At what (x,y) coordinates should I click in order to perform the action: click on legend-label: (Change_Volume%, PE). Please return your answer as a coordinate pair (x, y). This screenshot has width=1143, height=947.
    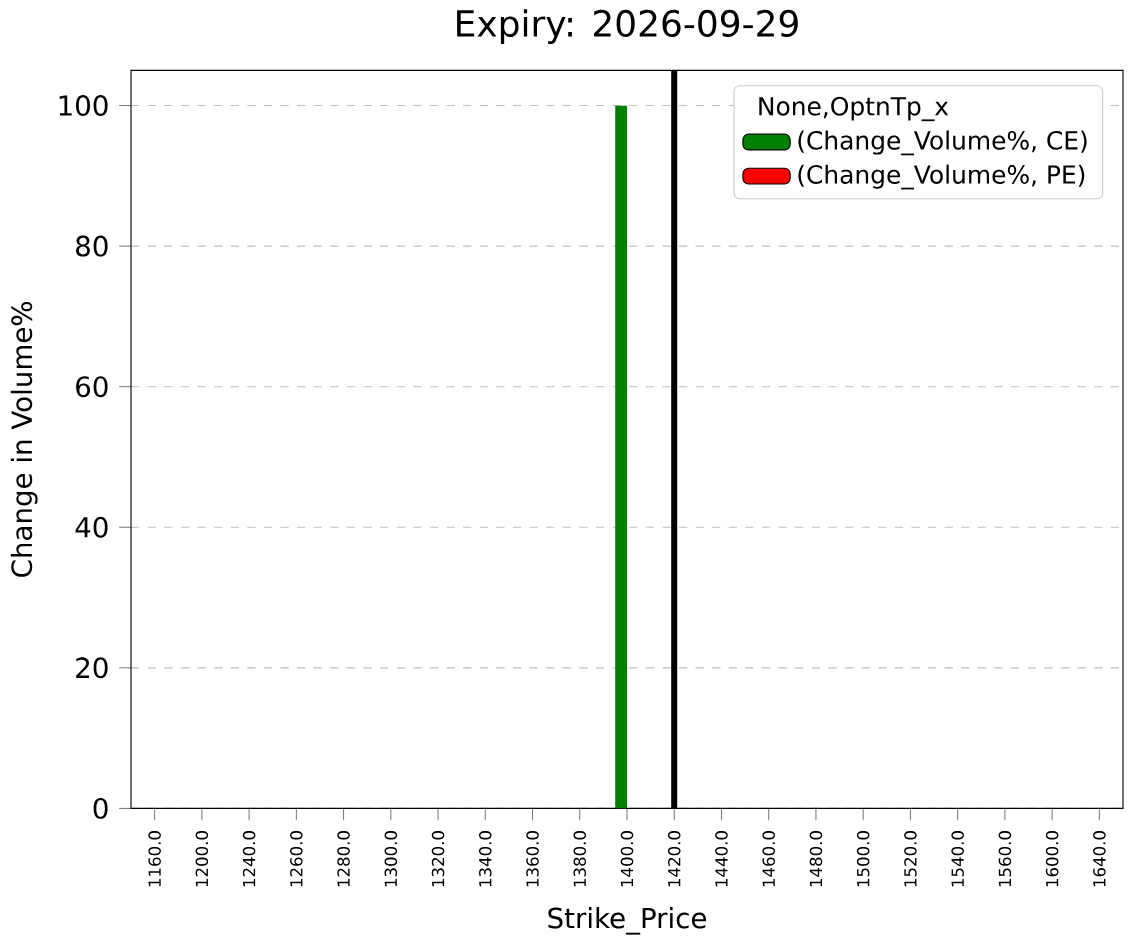
    Looking at the image, I should click on (941, 177).